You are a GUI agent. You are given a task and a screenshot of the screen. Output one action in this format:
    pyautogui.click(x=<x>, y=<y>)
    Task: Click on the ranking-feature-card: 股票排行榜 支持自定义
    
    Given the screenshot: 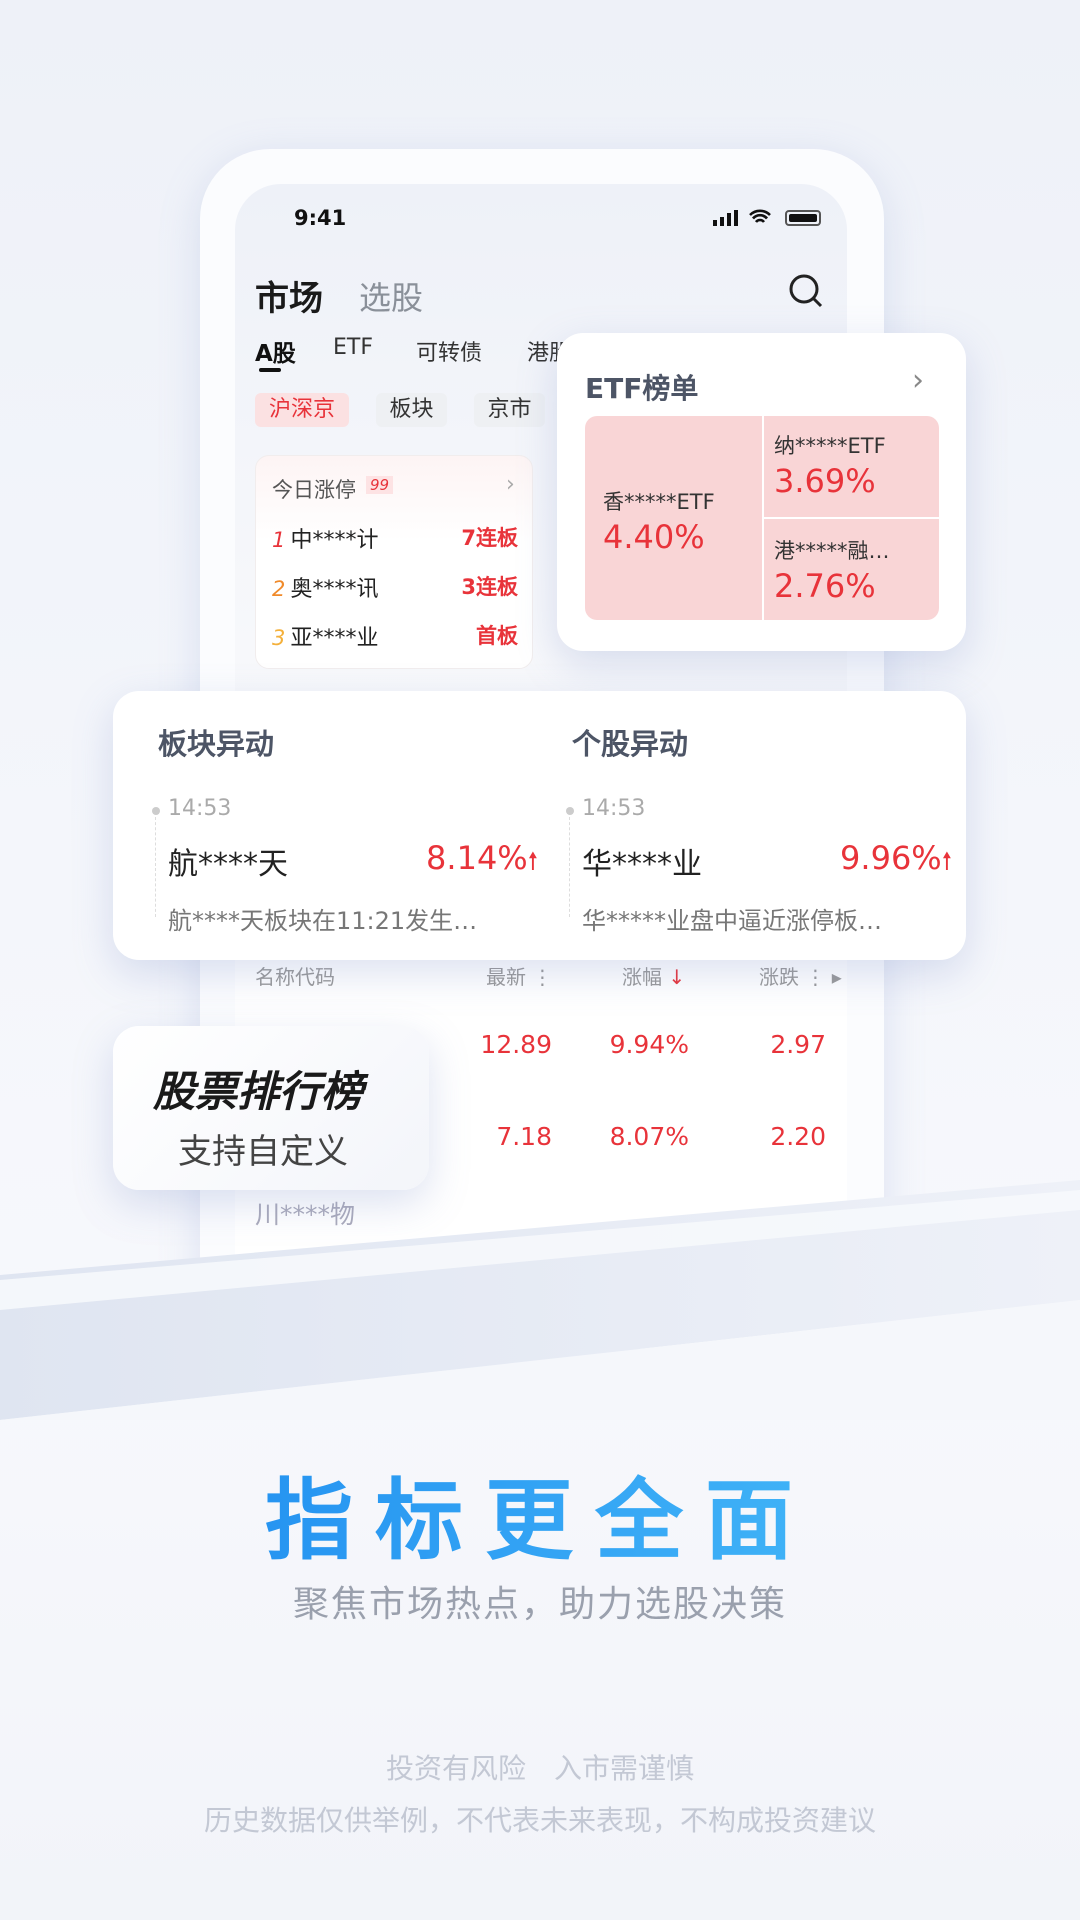 What is the action you would take?
    pyautogui.click(x=271, y=1108)
    